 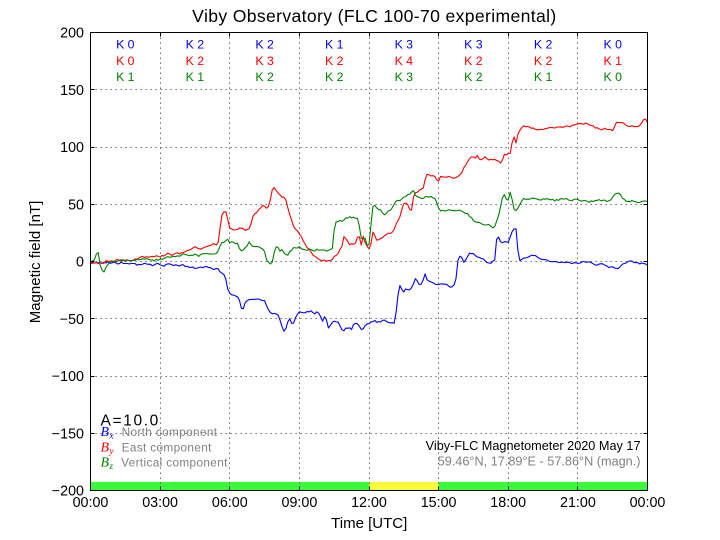 What do you see at coordinates (35, 262) in the screenshot?
I see `svg-text: Magnetic field [nT]` at bounding box center [35, 262].